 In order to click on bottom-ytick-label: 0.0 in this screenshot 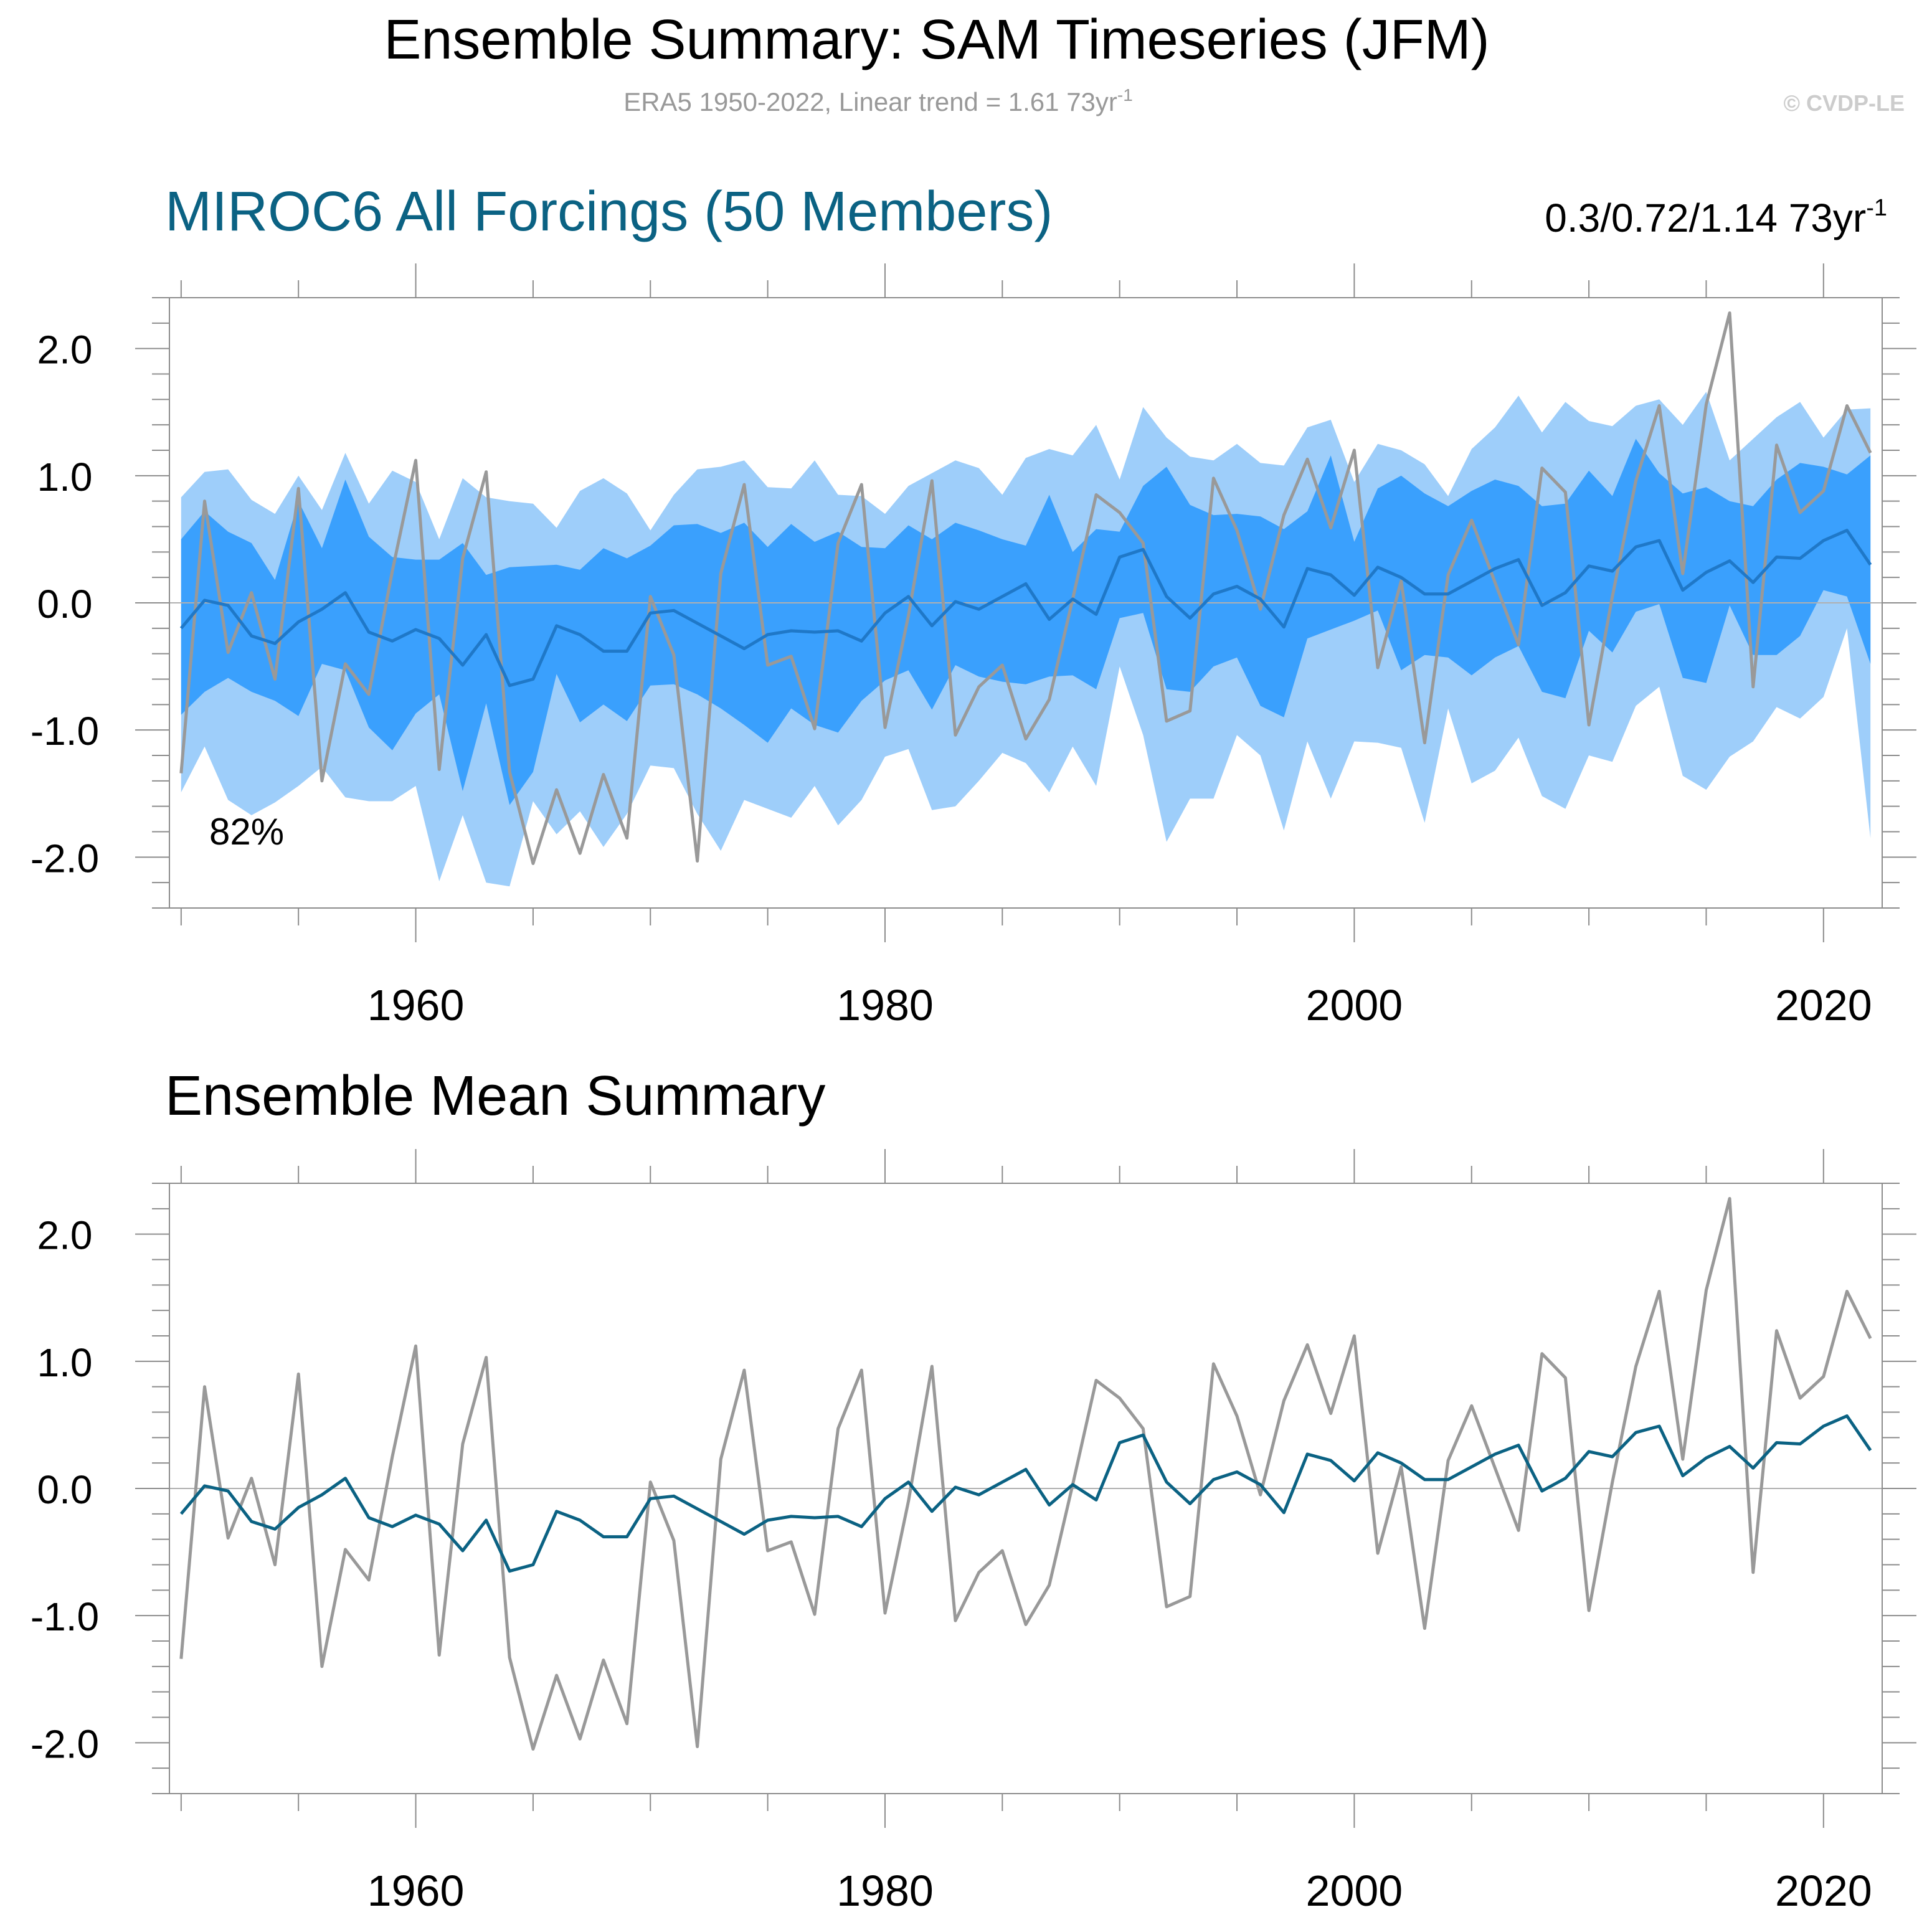, I will do `click(65, 1490)`.